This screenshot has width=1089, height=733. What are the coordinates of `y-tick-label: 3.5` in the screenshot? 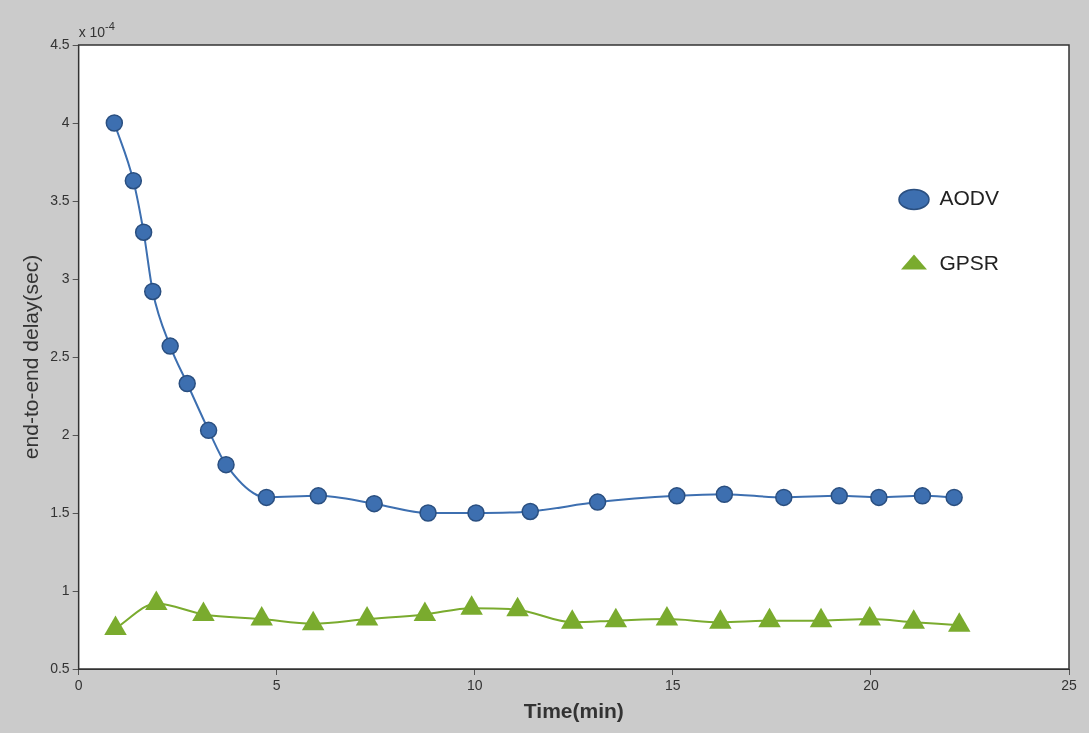 It's located at (60, 199).